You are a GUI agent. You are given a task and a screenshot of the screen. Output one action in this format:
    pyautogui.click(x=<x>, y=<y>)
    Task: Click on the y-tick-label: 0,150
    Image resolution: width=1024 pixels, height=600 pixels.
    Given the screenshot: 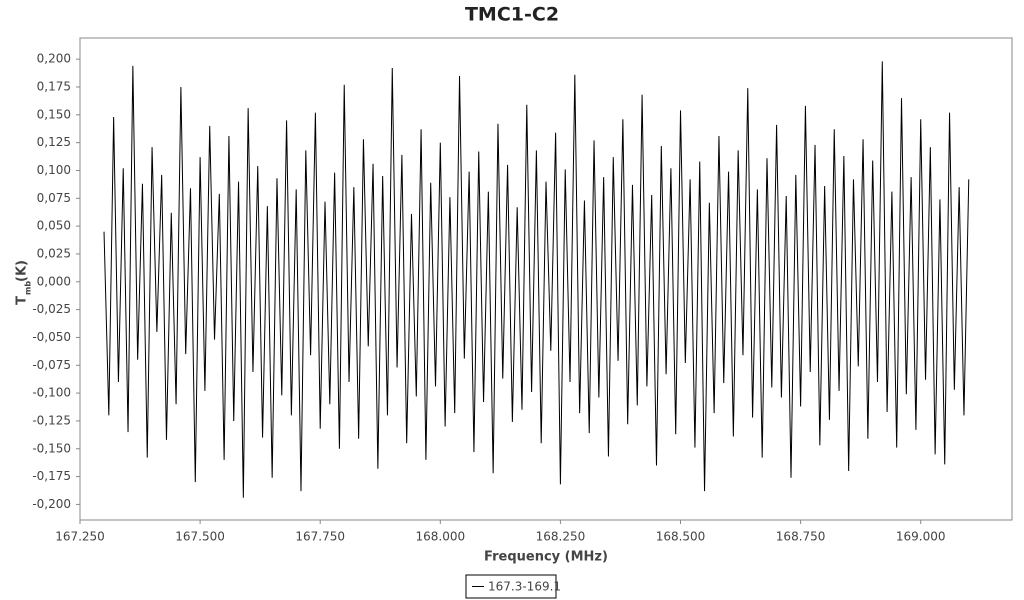 What is the action you would take?
    pyautogui.click(x=54, y=114)
    